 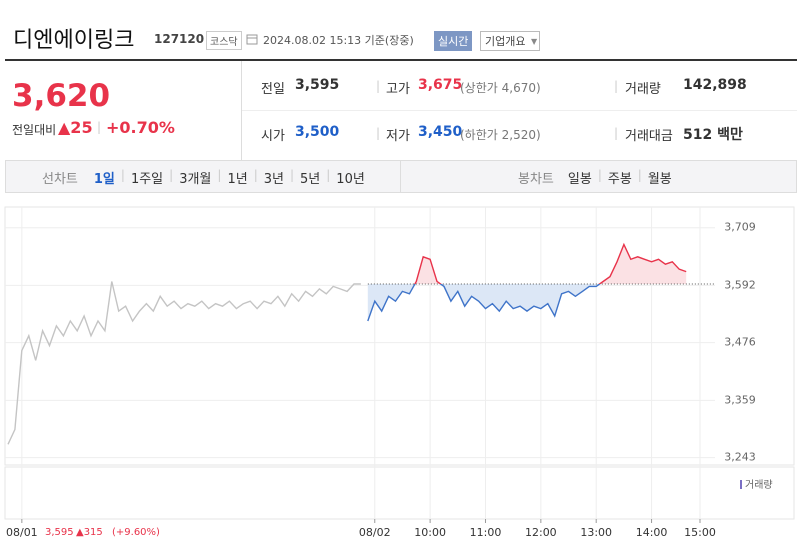 What do you see at coordinates (700, 532) in the screenshot?
I see `x-tick-label: 15:00` at bounding box center [700, 532].